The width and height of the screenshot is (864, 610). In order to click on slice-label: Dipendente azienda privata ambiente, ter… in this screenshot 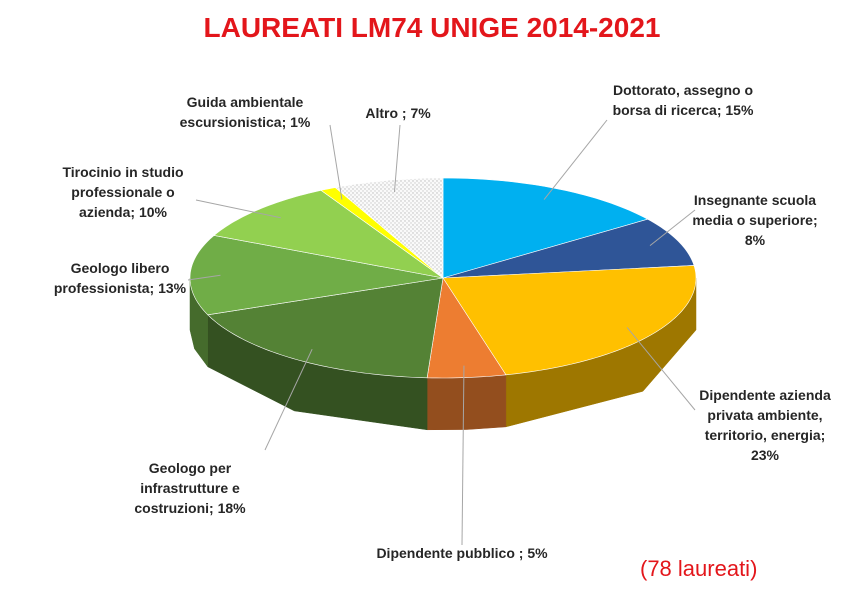, I will do `click(765, 425)`.